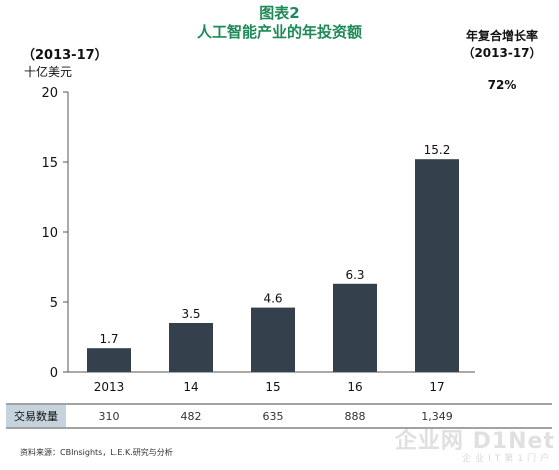  What do you see at coordinates (54, 303) in the screenshot?
I see `y-tick-label: 5` at bounding box center [54, 303].